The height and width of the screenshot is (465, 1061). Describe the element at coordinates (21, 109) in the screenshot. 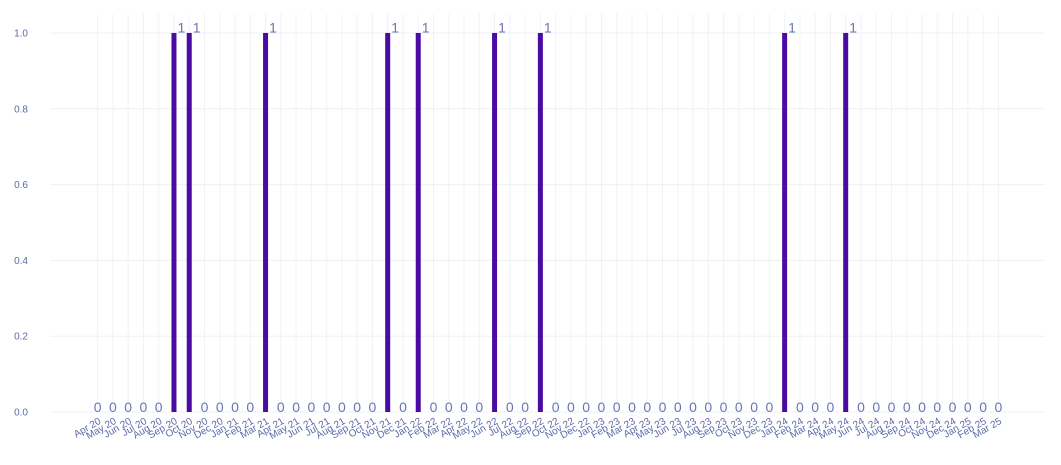

I see `y-tick-label: 0.8` at that location.